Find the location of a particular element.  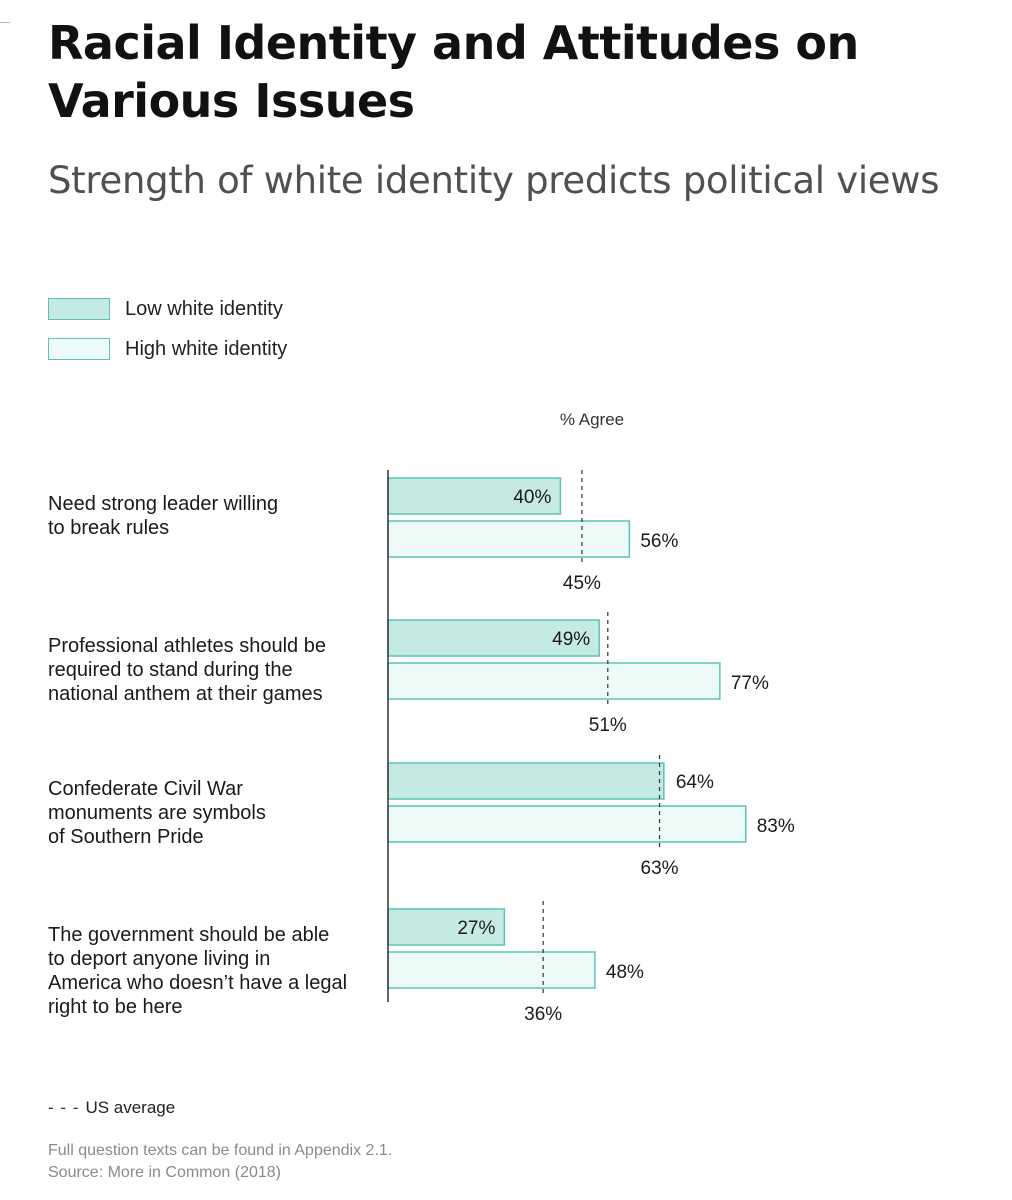

legend-item-low: Low white identity is located at coordinates (165, 309).